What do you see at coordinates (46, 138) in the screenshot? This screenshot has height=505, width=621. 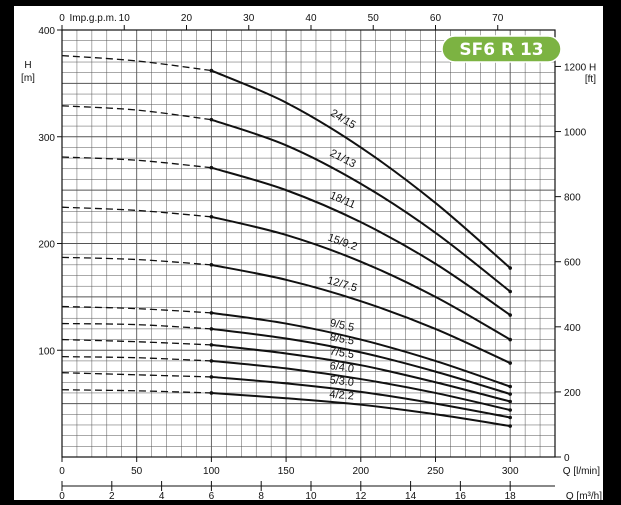 I see `y-tick-label: 300` at bounding box center [46, 138].